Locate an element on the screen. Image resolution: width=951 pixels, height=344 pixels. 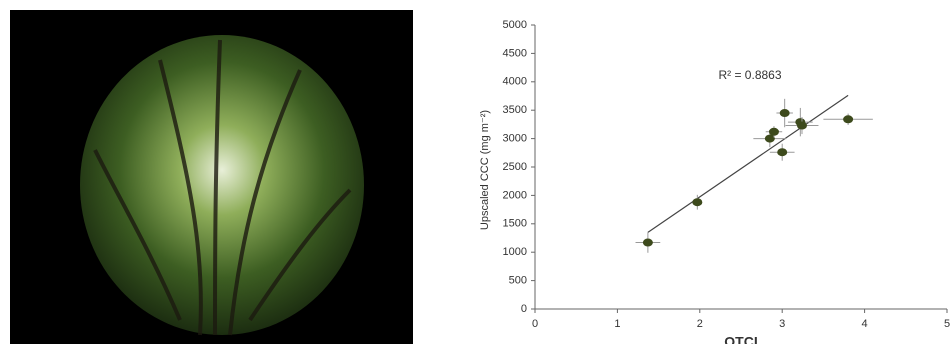
y-tick-label: 500 is located at coordinates (518, 281).